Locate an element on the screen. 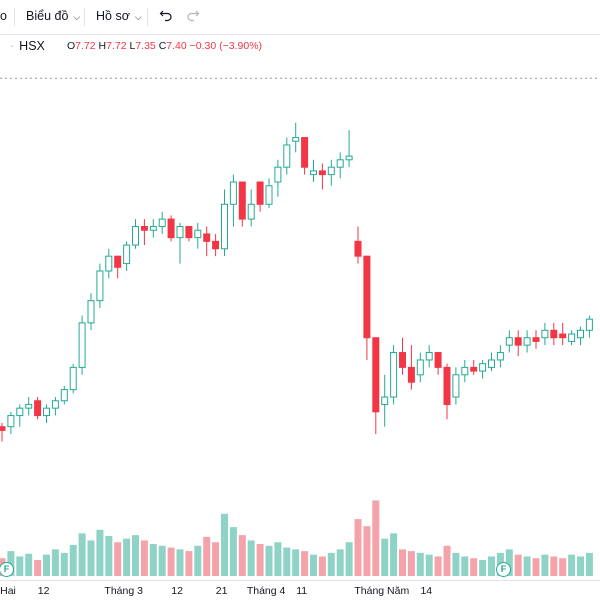  symbol-text: HSX is located at coordinates (32, 46).